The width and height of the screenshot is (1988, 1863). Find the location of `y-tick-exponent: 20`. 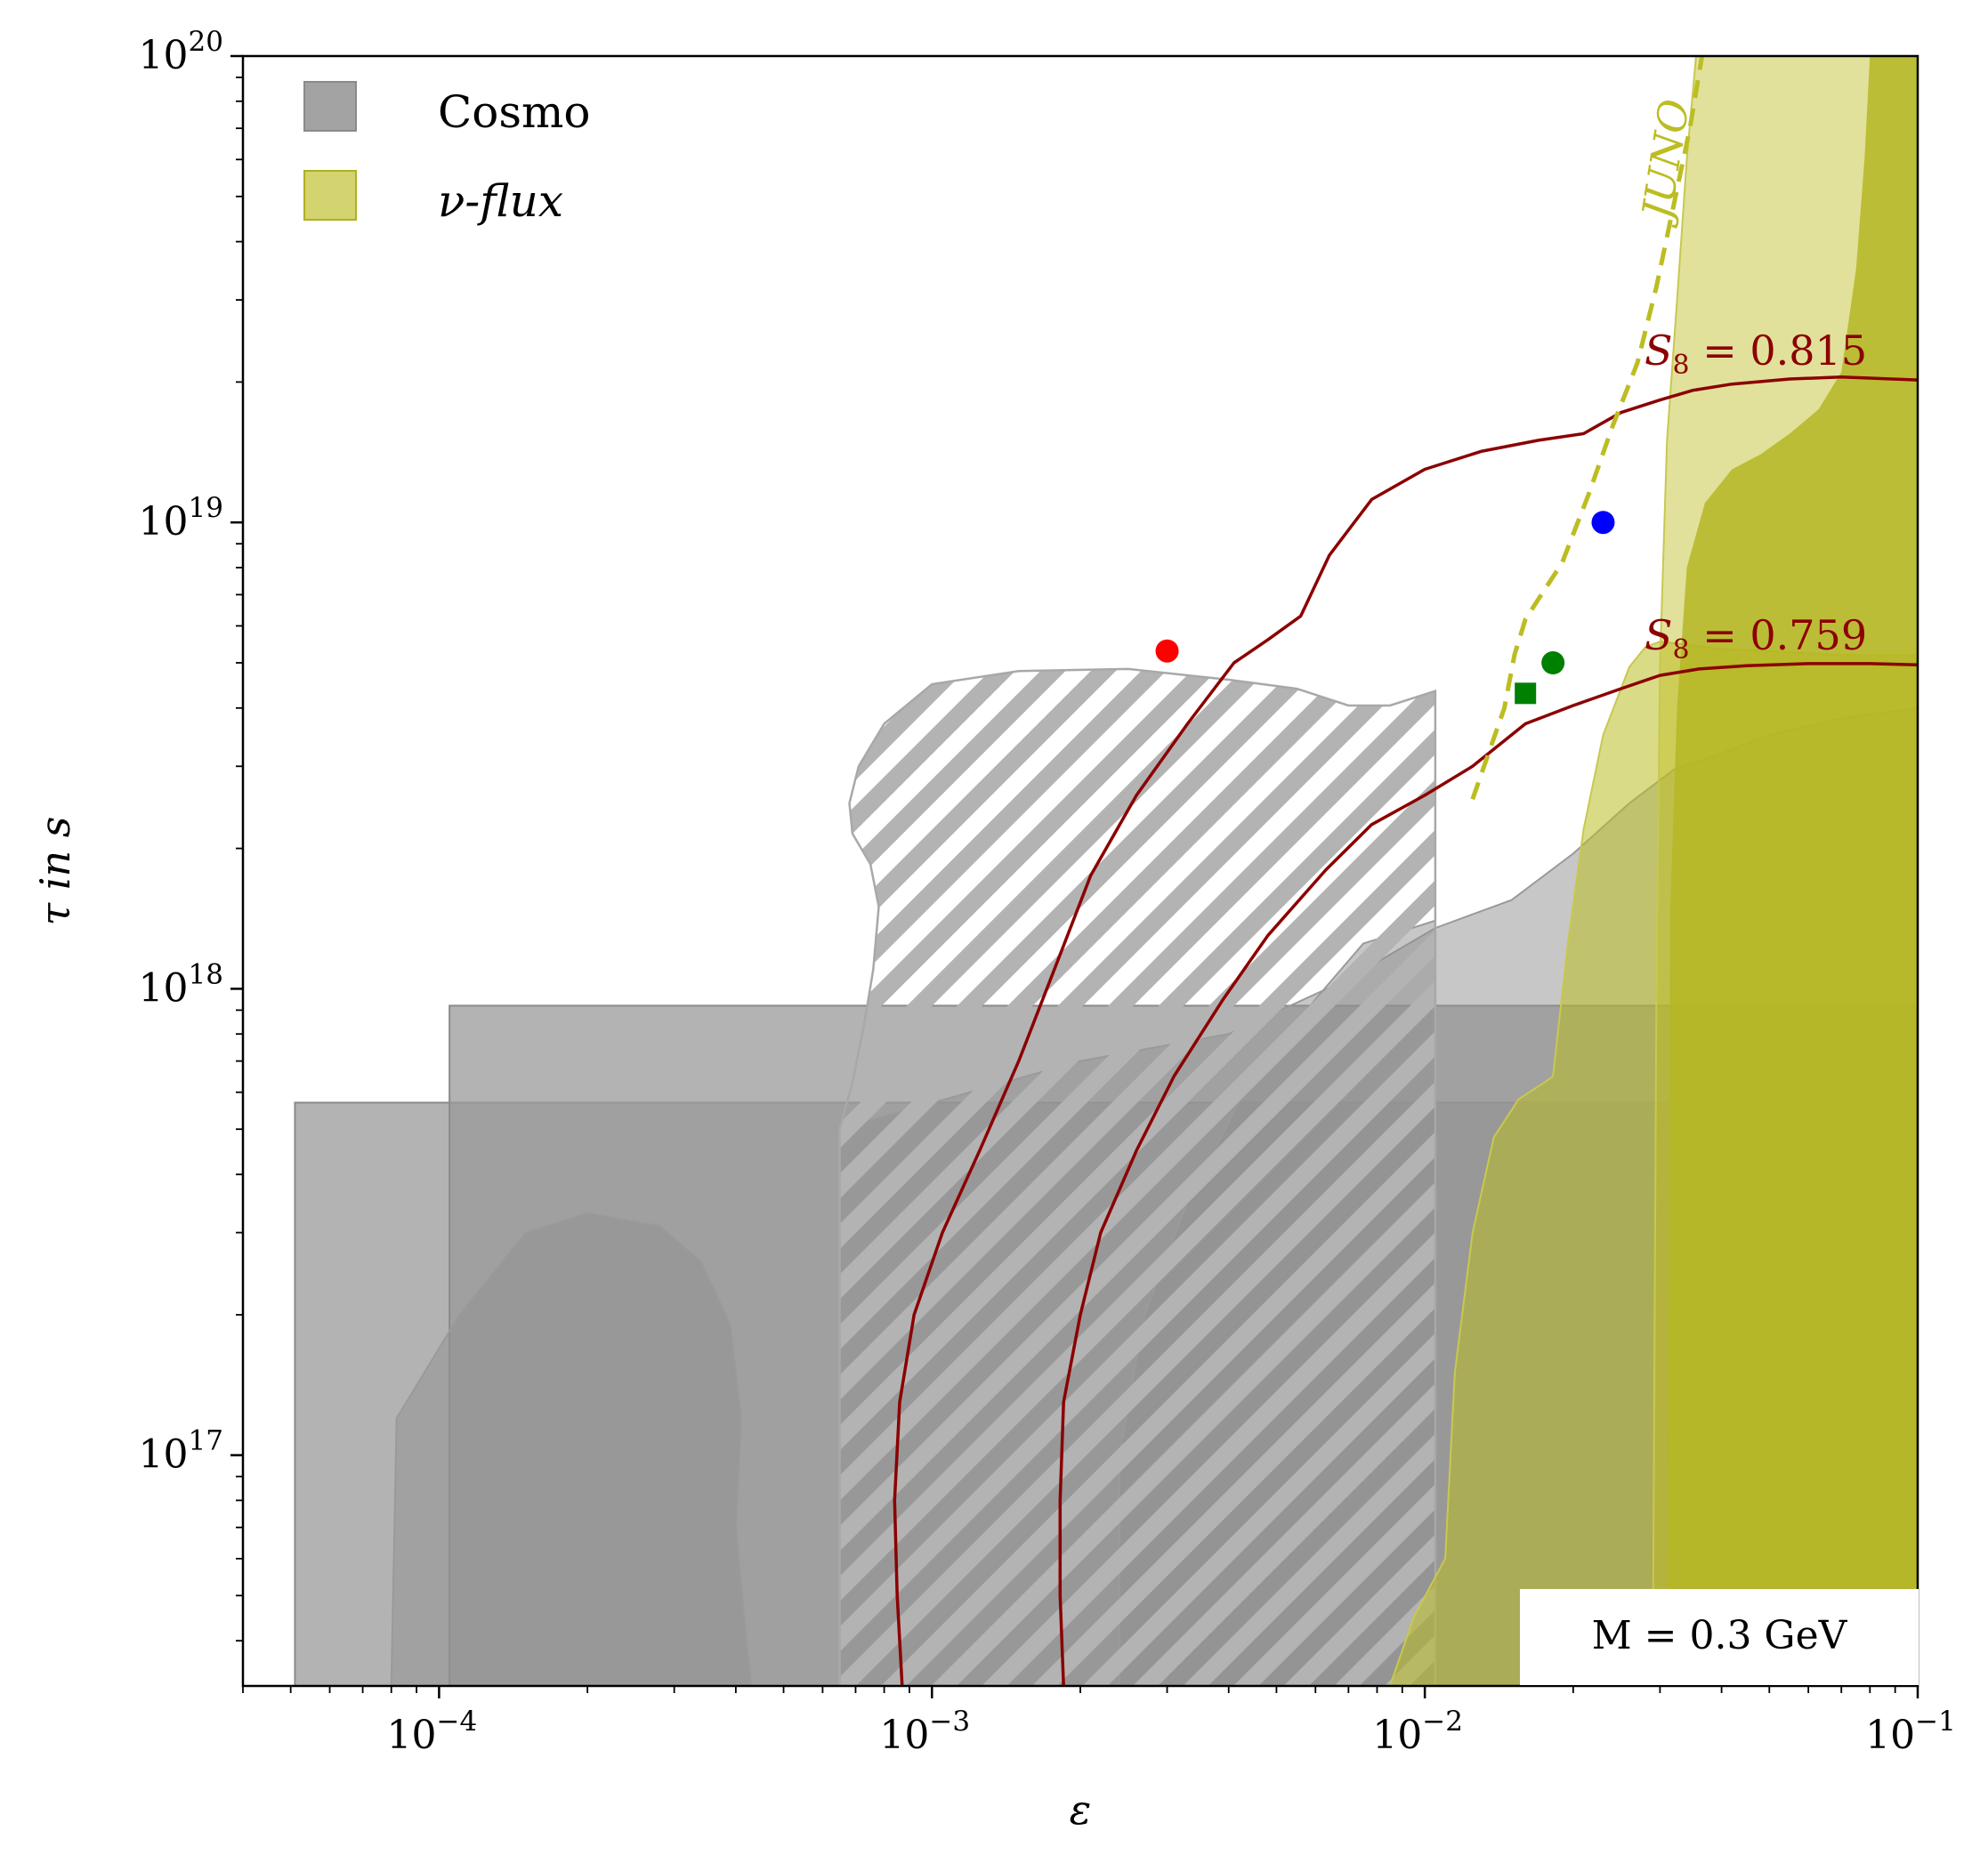

y-tick-exponent: 20 is located at coordinates (206, 42).